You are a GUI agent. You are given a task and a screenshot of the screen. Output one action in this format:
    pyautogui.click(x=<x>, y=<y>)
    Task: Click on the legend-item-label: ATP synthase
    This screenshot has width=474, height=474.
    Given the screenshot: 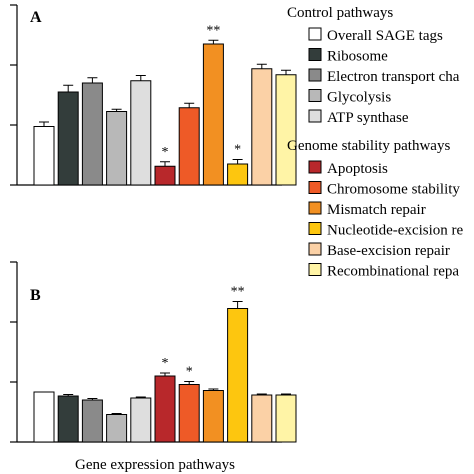 What is the action you would take?
    pyautogui.click(x=368, y=118)
    